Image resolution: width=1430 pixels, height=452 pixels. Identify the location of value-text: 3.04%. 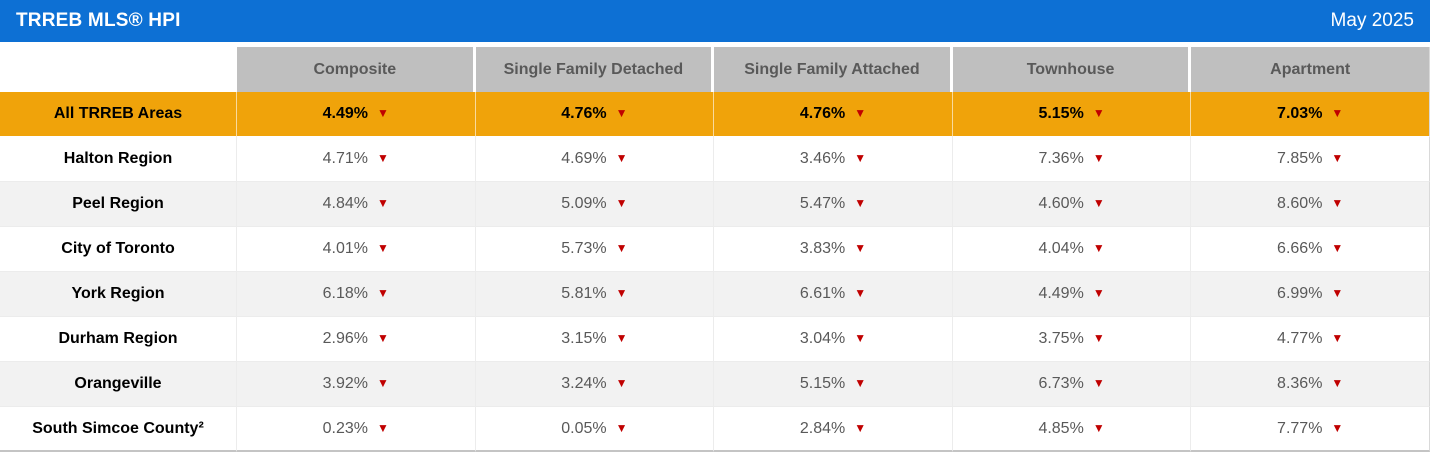
(822, 338).